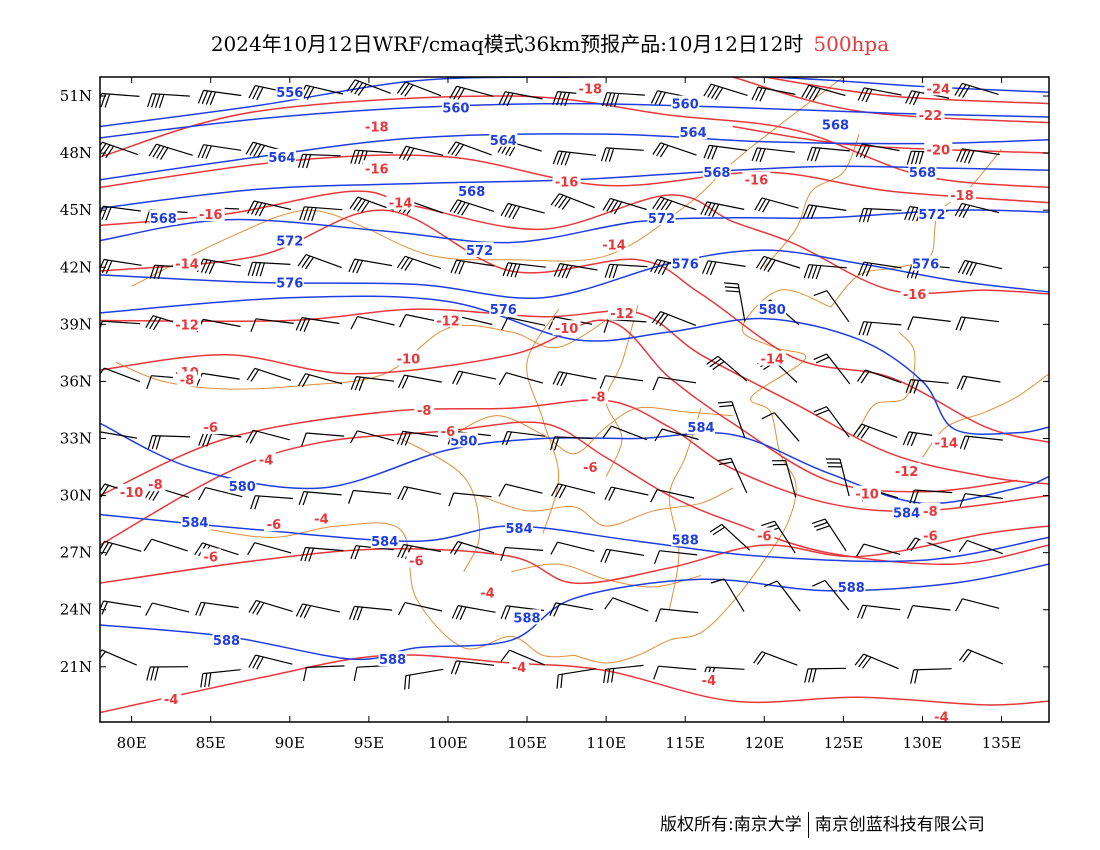 Image resolution: width=1100 pixels, height=850 pixels. What do you see at coordinates (822, 824) in the screenshot?
I see `copyright-footer: 版权所有:南京大学 南京创蓝科技有限公司` at bounding box center [822, 824].